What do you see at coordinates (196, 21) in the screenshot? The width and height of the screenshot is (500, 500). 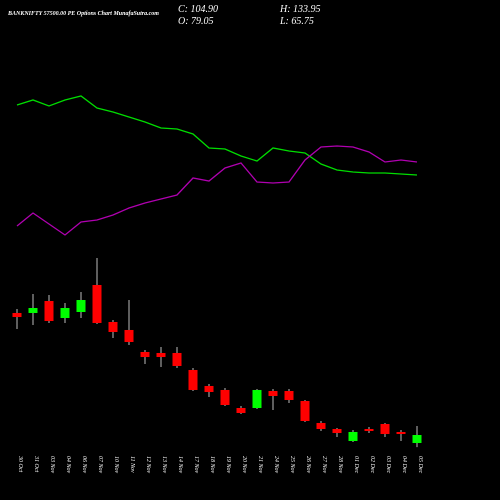 I see `open-label: O: 79.05` at bounding box center [196, 21].